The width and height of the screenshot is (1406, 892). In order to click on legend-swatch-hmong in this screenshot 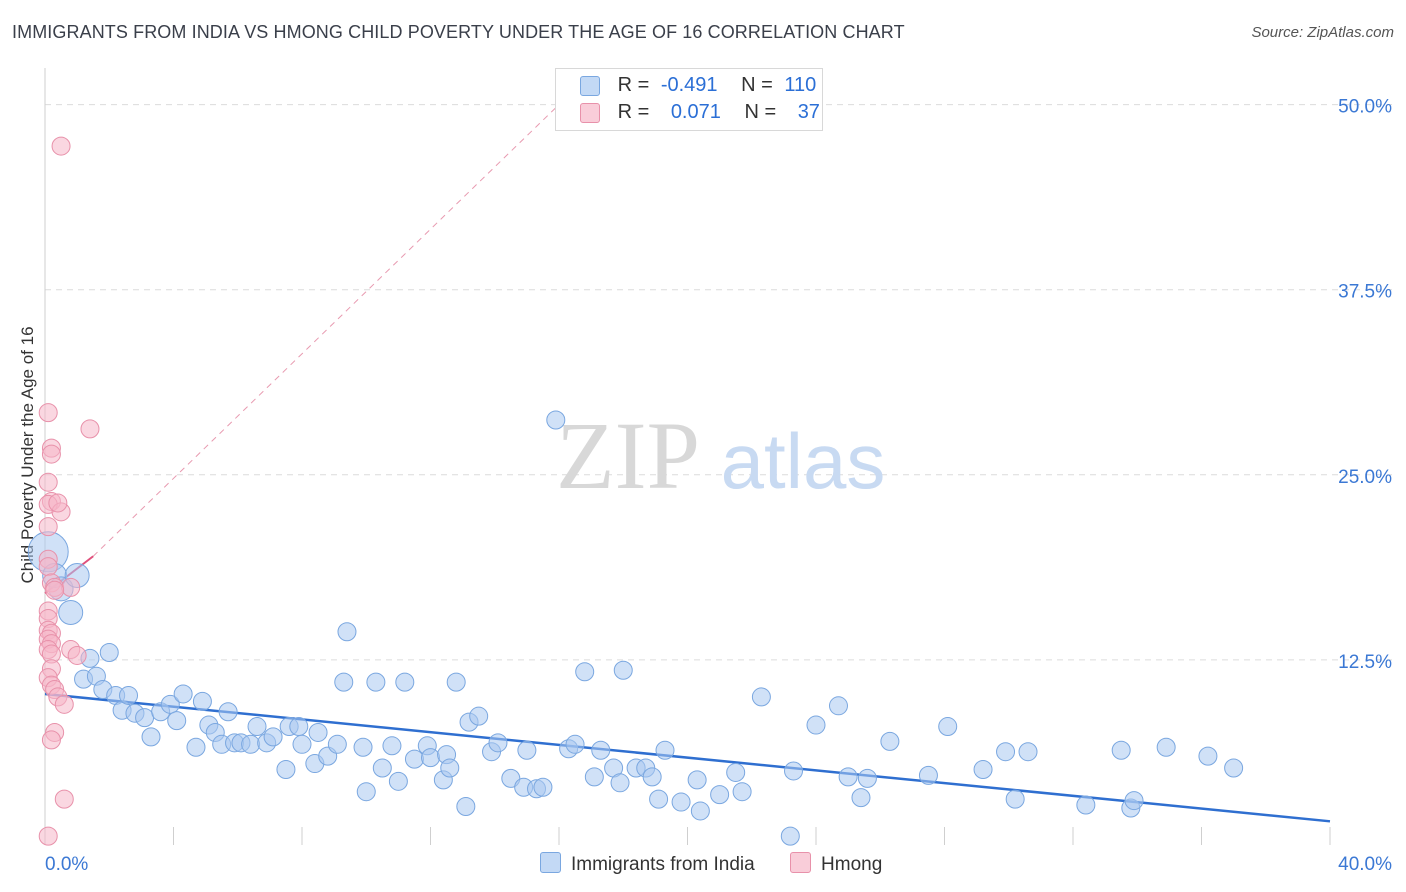, I will do `click(590, 112)`.